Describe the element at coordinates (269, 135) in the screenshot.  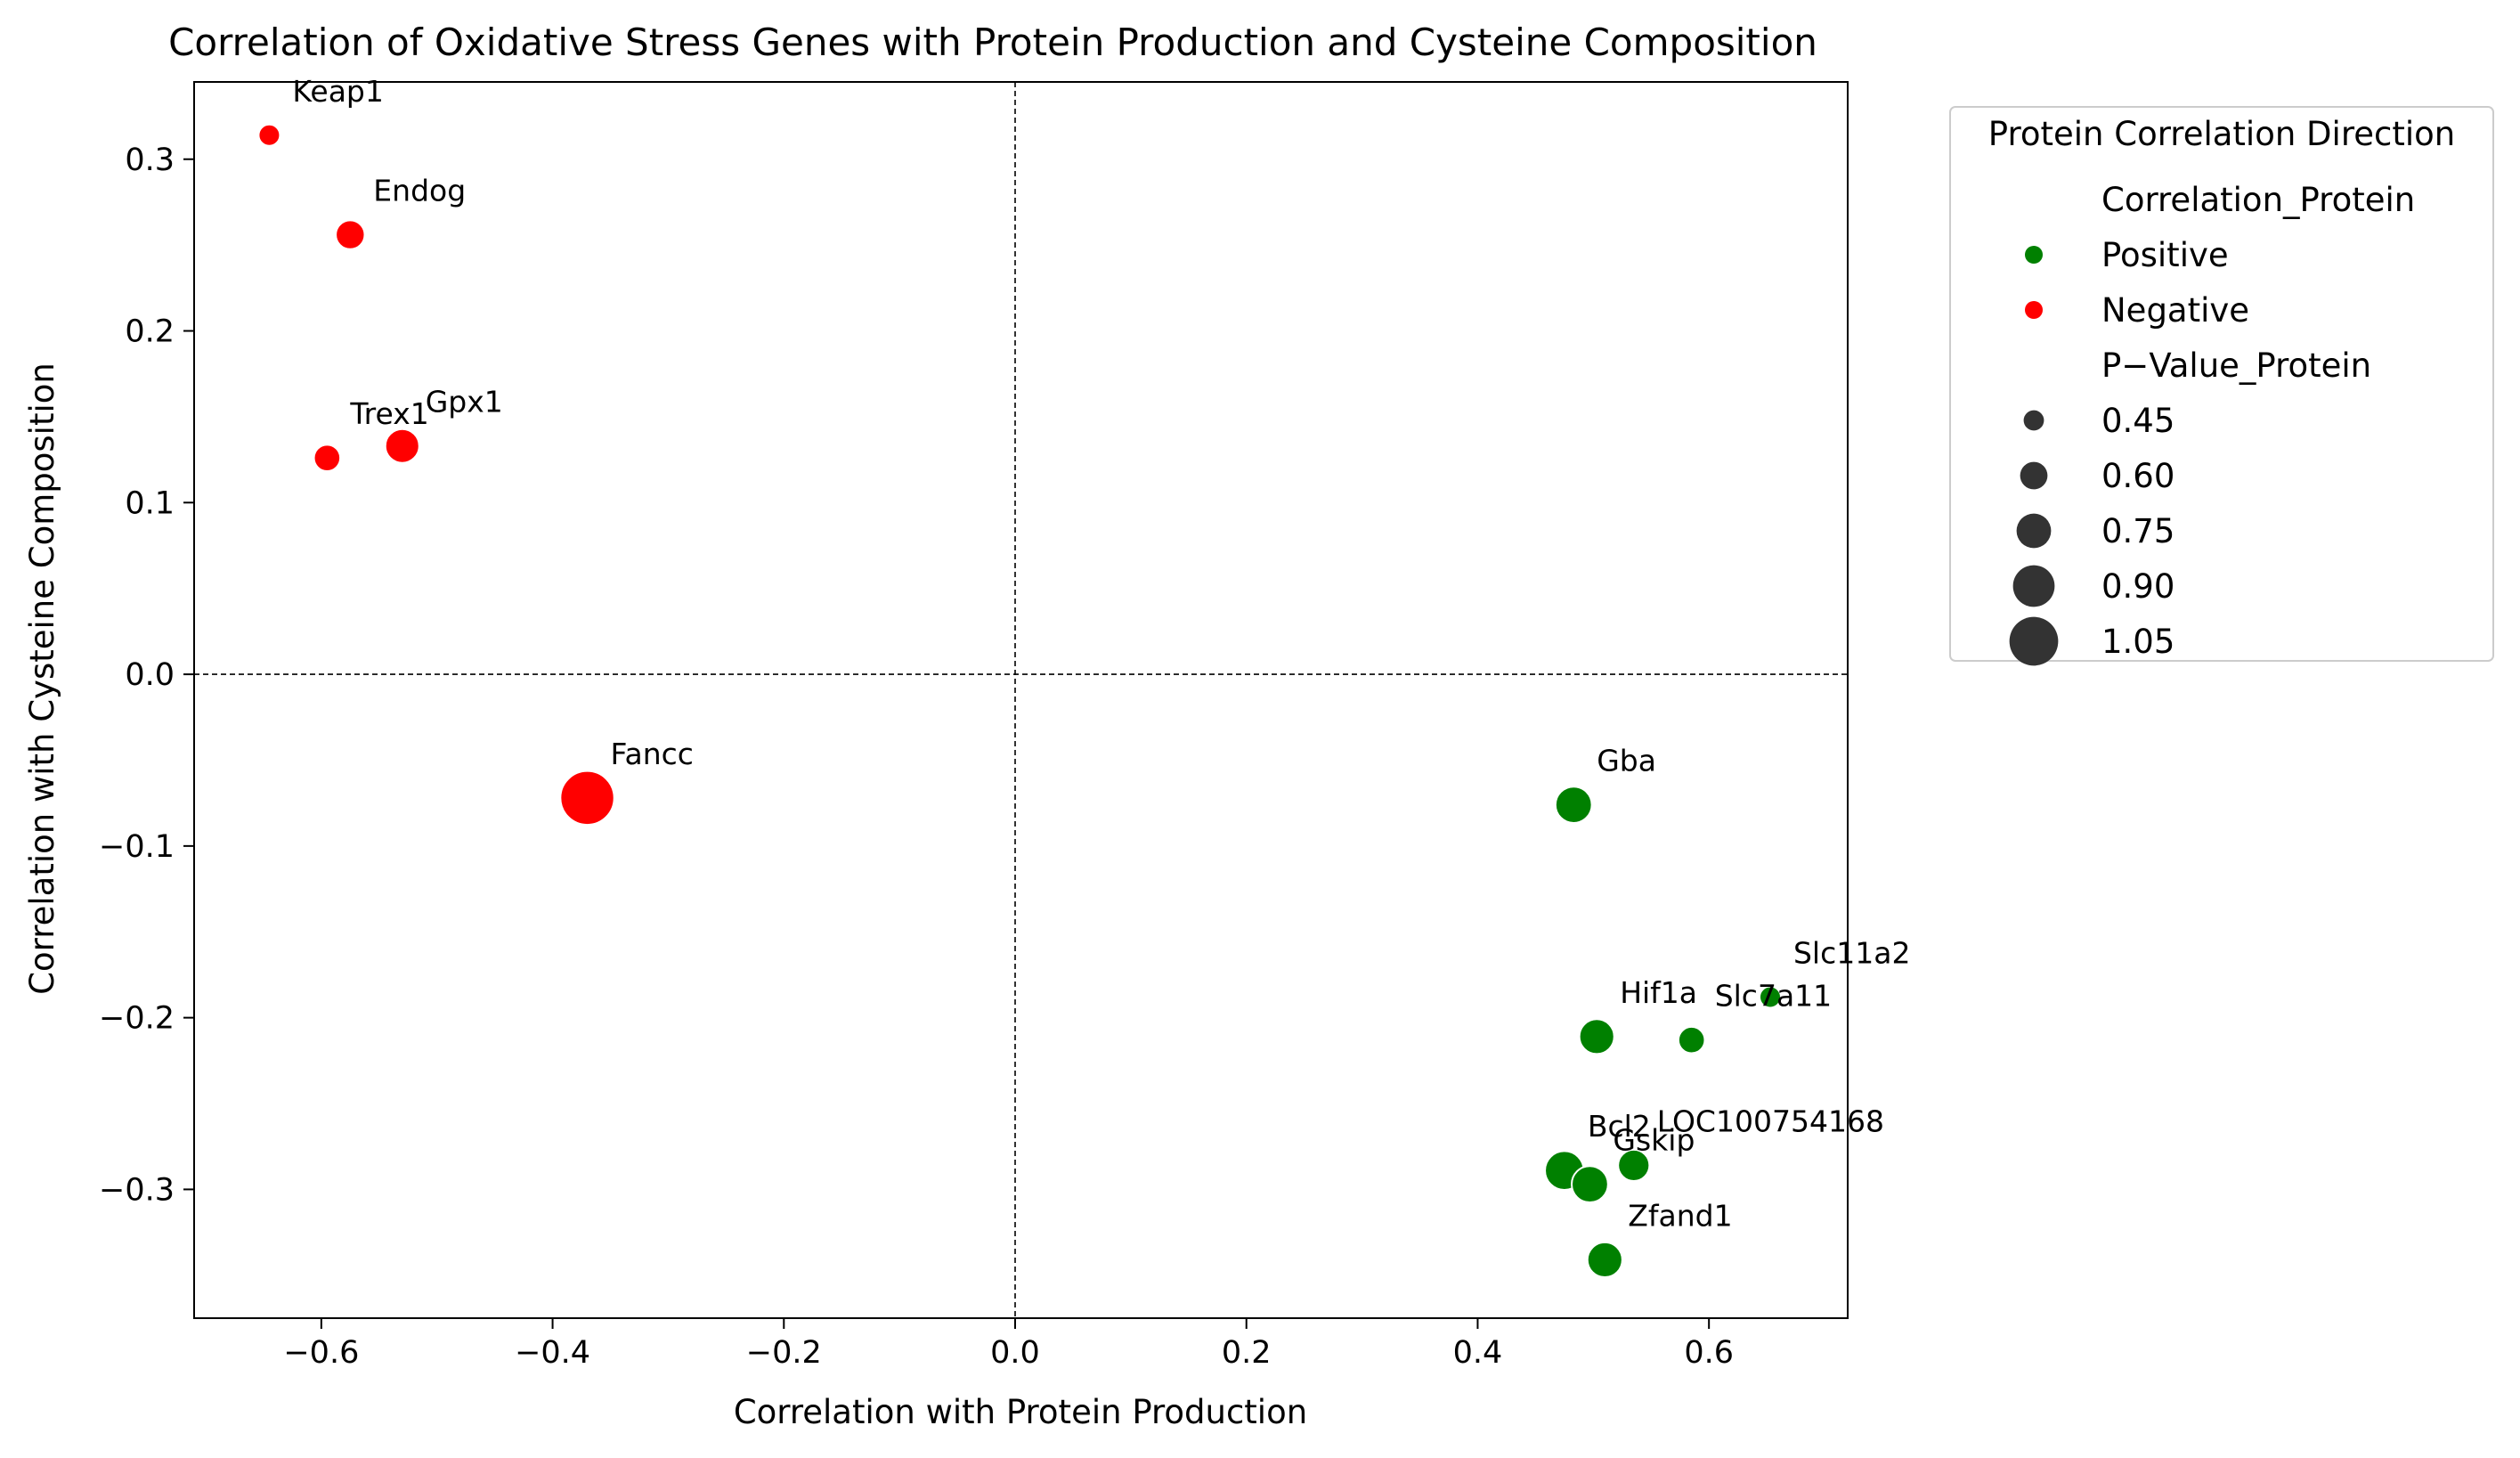
I see `data-point-keap1` at that location.